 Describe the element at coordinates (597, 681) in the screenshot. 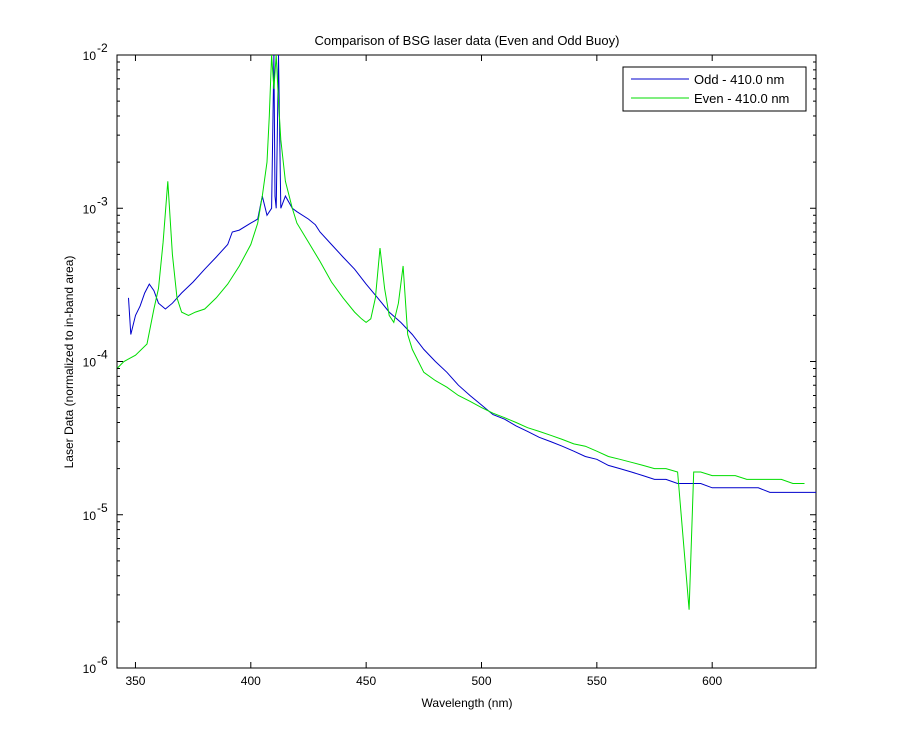

I see `x-tick-label: 550` at that location.